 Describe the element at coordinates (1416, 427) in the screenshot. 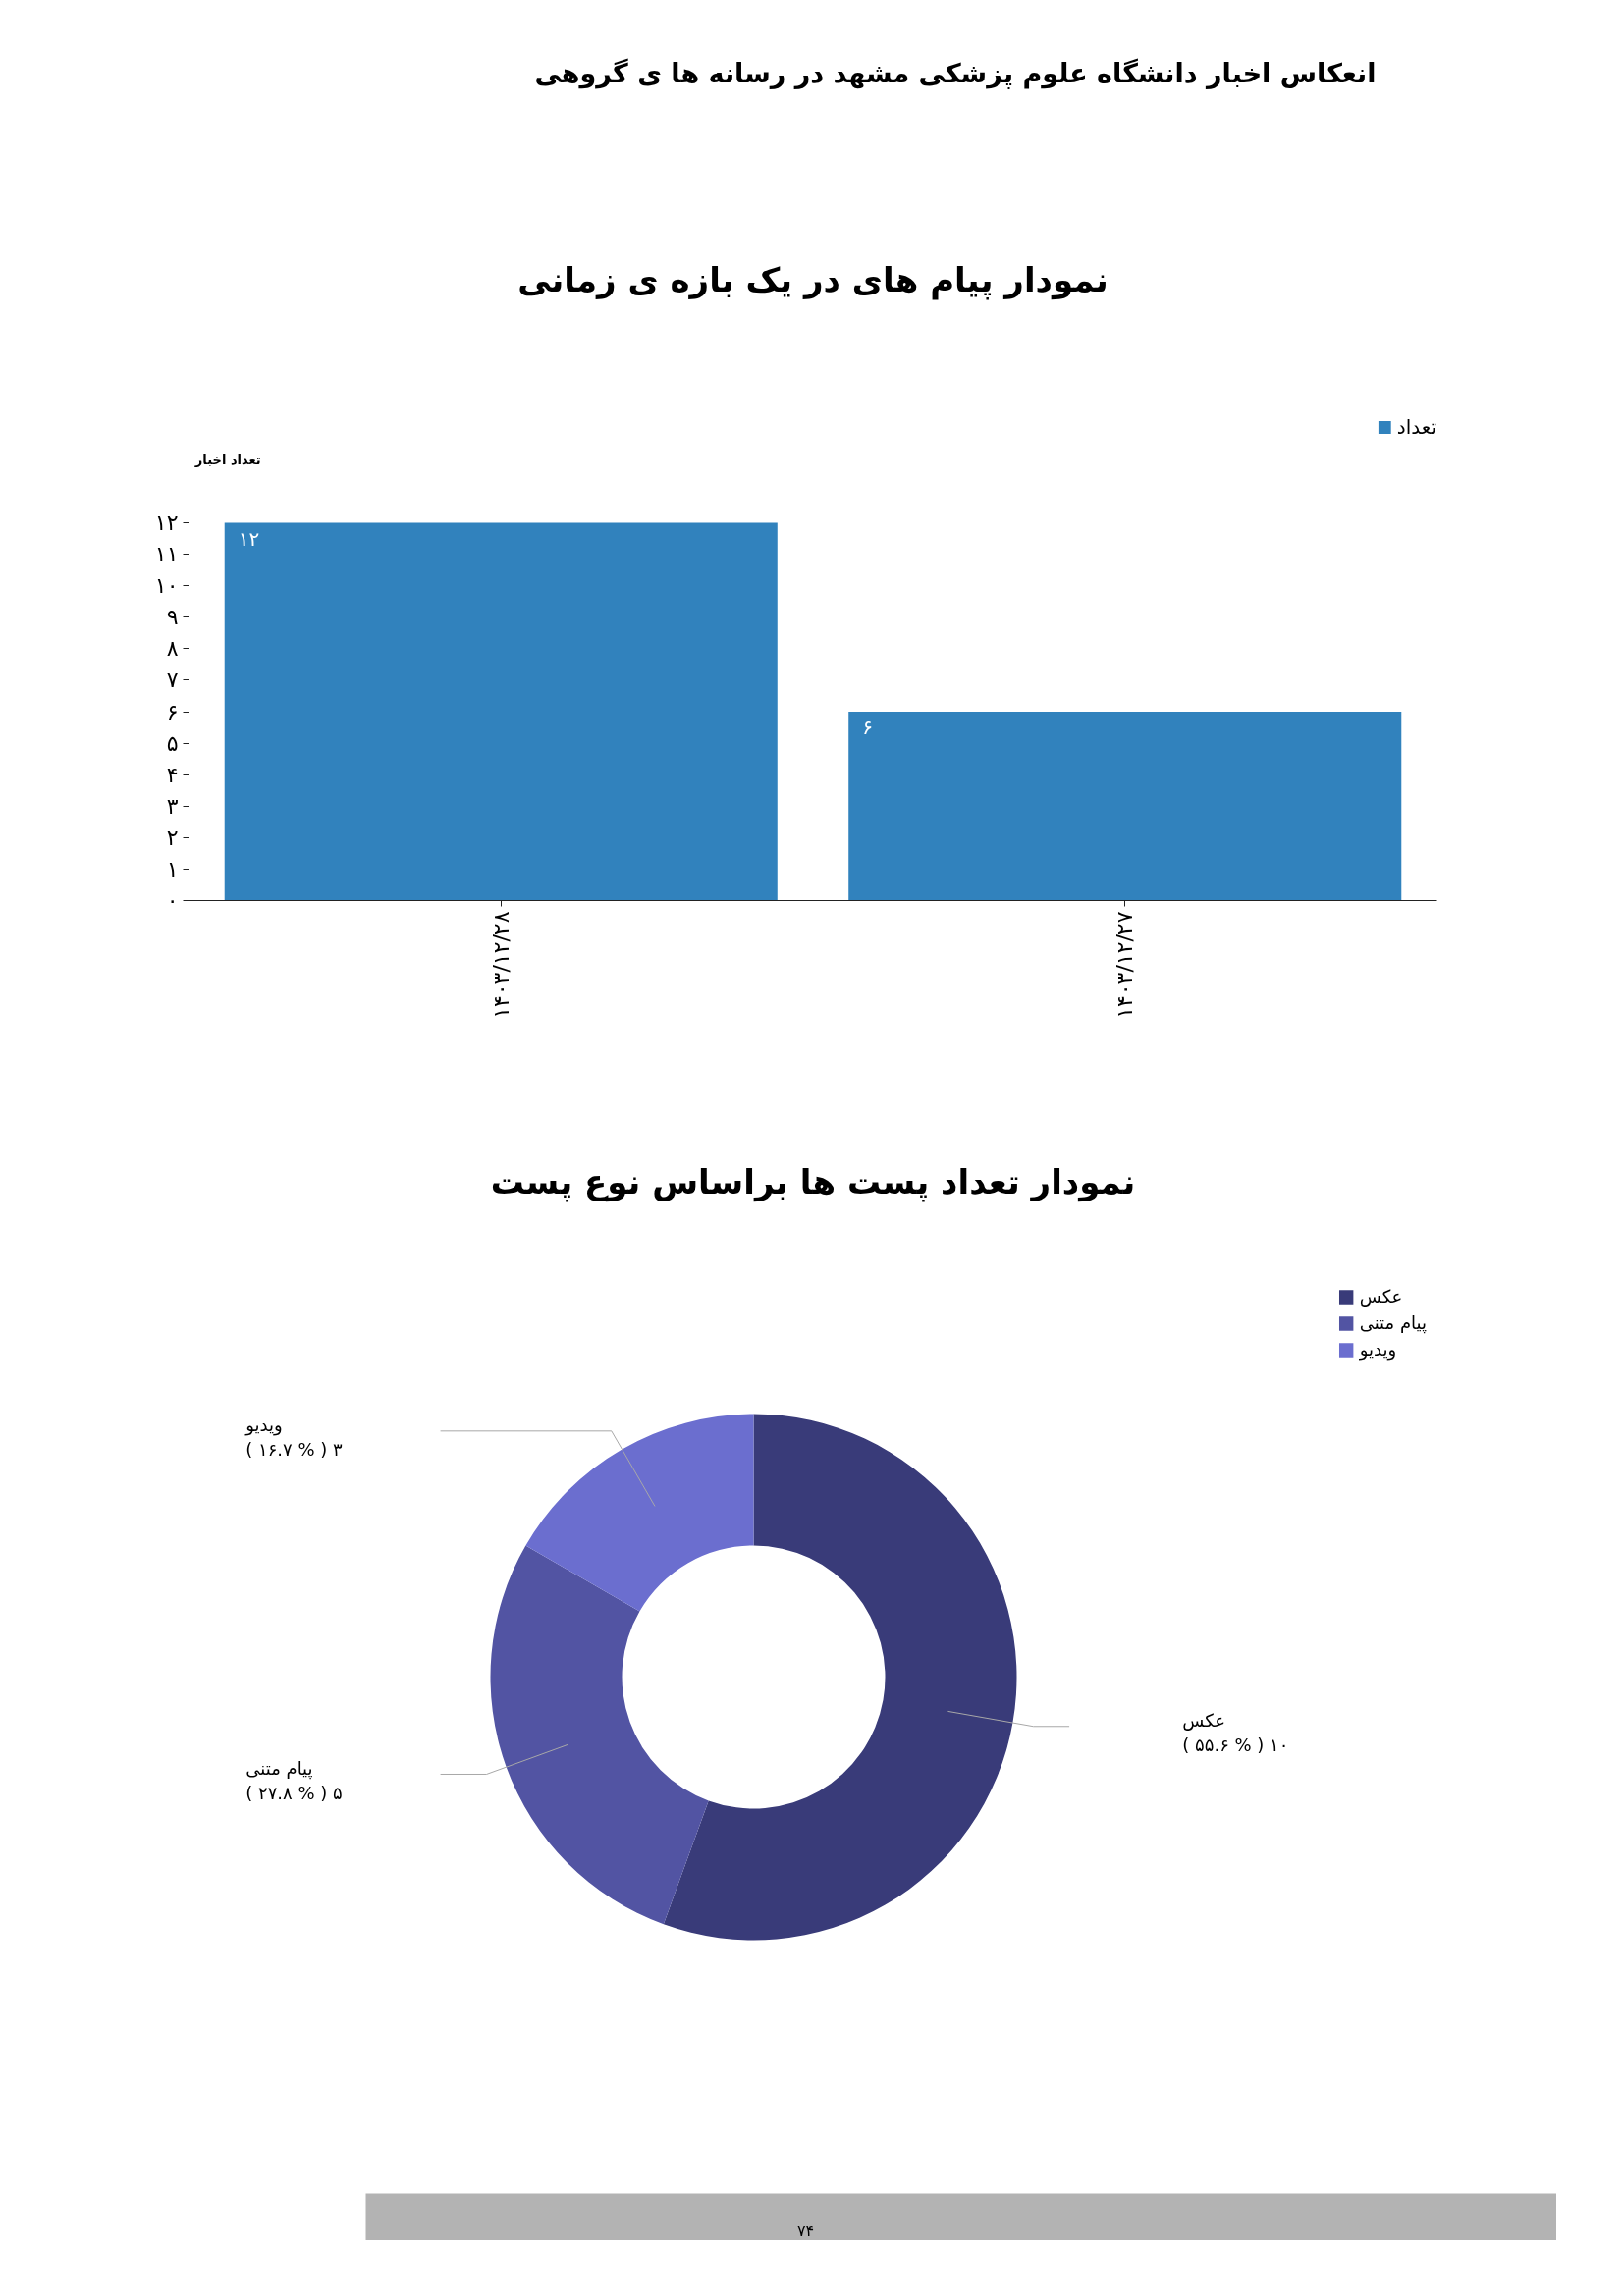

I see `legend-label: تعداد` at that location.